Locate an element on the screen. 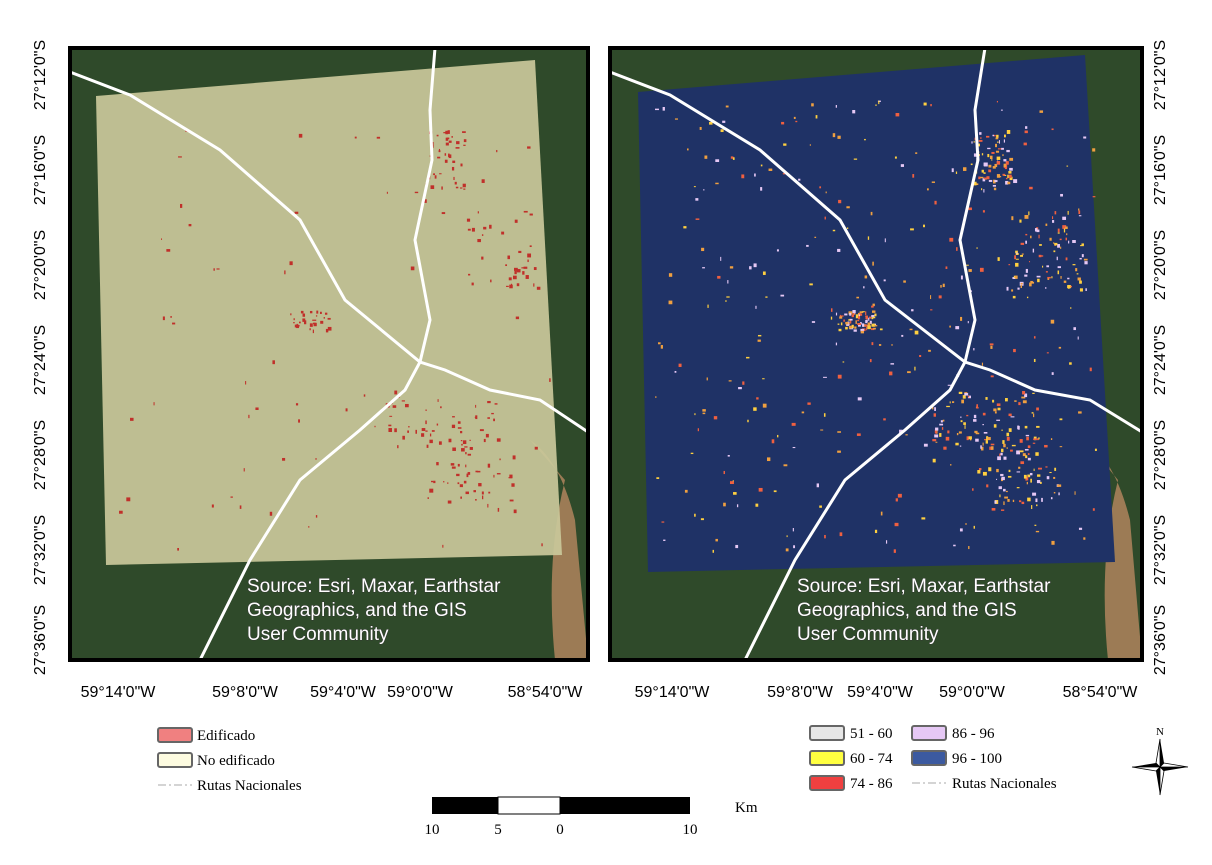  legend-label: 60 - 74 is located at coordinates (871, 759).